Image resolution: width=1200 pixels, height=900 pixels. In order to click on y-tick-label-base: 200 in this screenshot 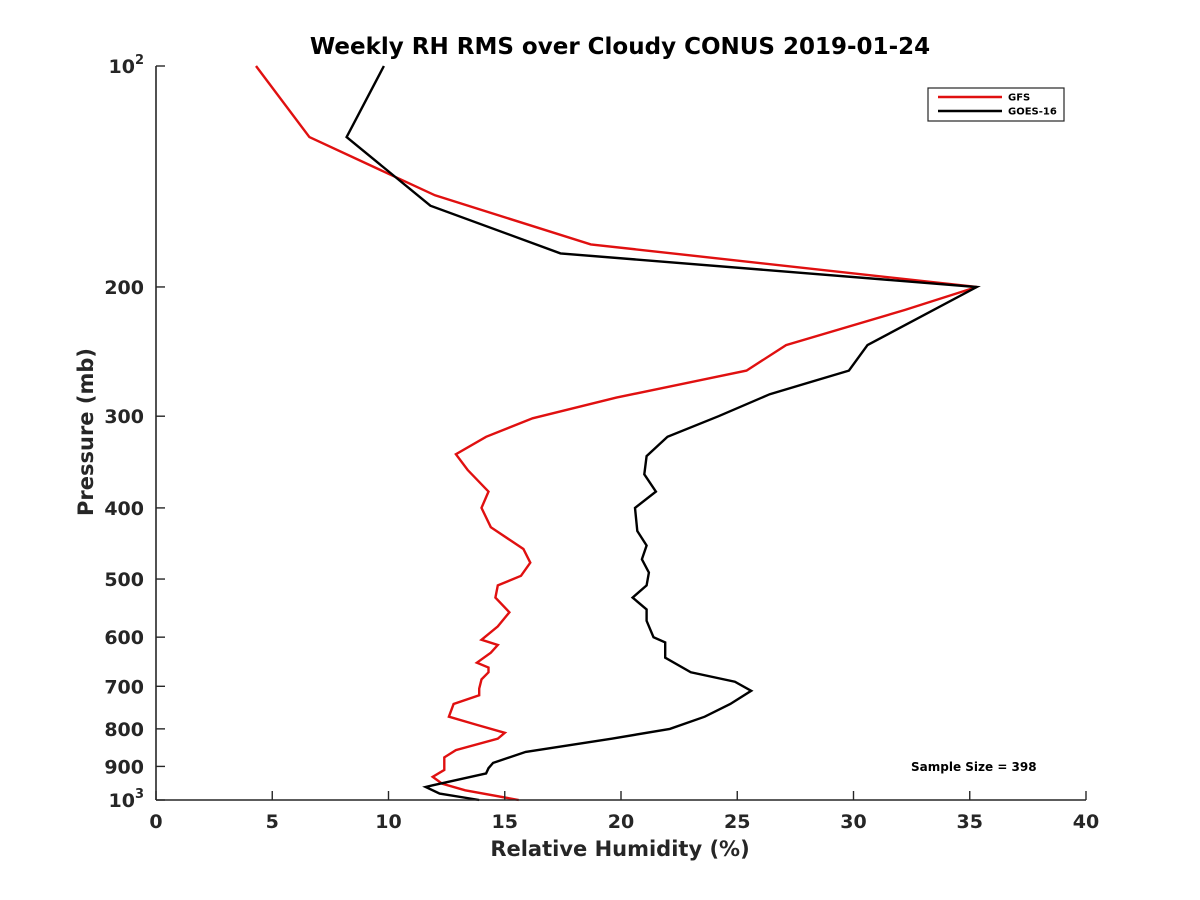, I will do `click(124, 288)`.